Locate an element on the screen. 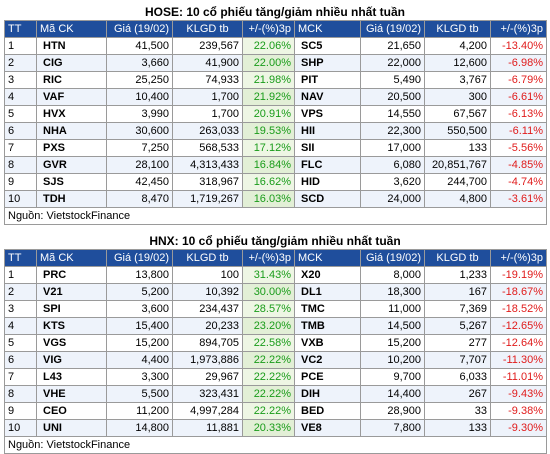  hose-cell-klgd-up: 74,933 is located at coordinates (207, 80).